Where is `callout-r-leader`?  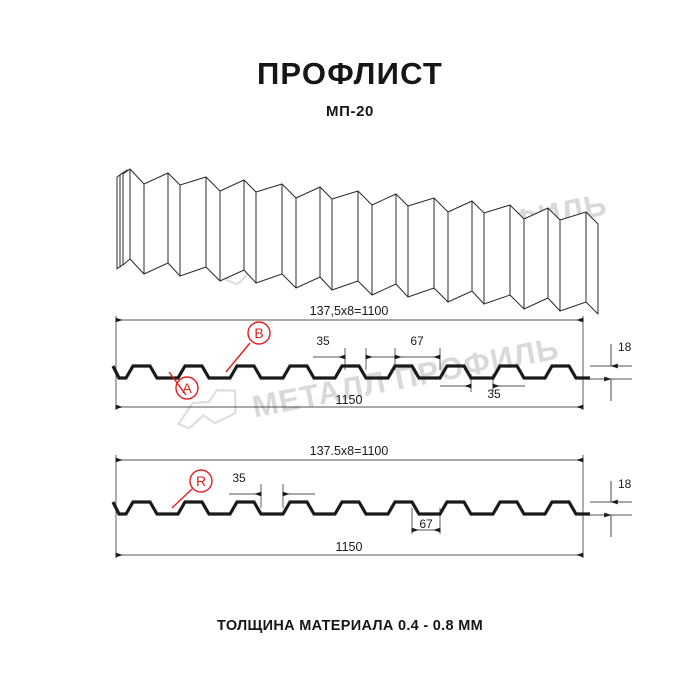
callout-r-leader is located at coordinates (182, 498).